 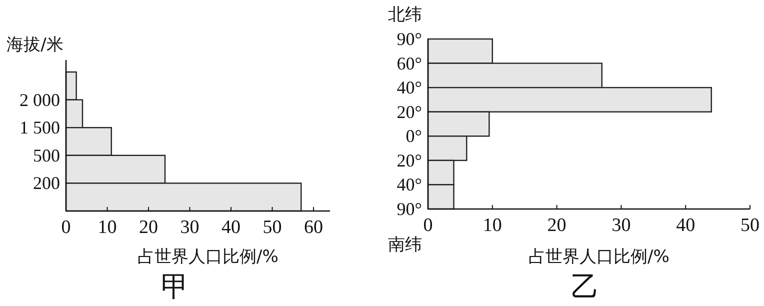 I want to click on text: 1 500, so click(x=40, y=128).